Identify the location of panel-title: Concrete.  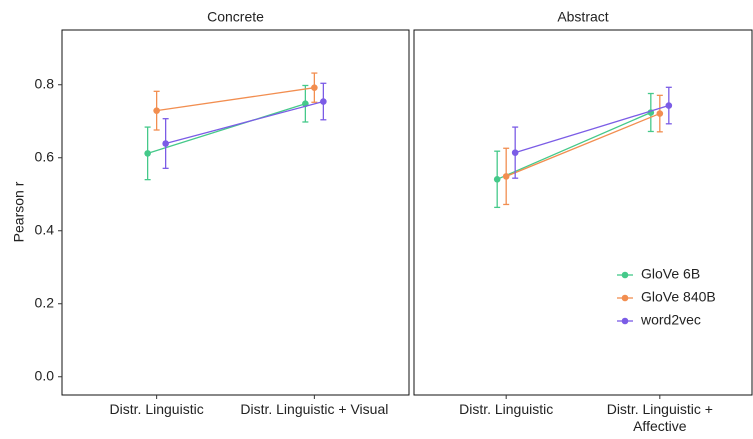
(235, 17).